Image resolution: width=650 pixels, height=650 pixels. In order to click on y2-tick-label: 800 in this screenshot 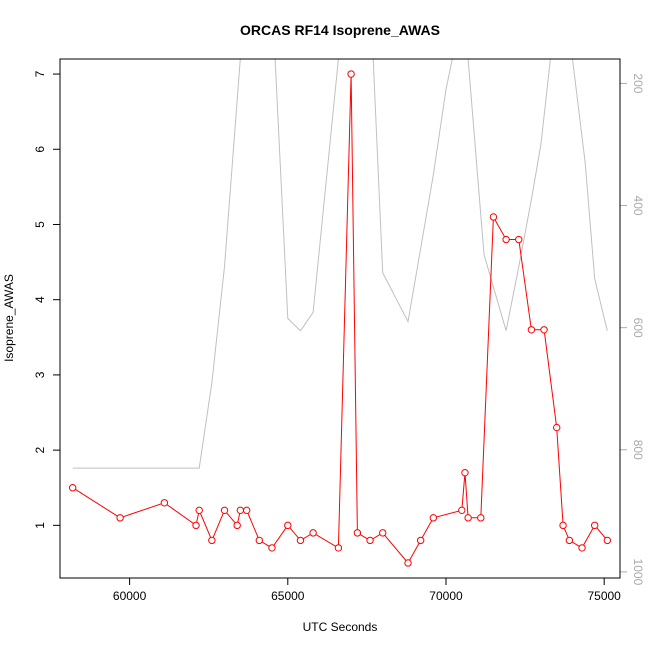, I will do `click(638, 450)`.